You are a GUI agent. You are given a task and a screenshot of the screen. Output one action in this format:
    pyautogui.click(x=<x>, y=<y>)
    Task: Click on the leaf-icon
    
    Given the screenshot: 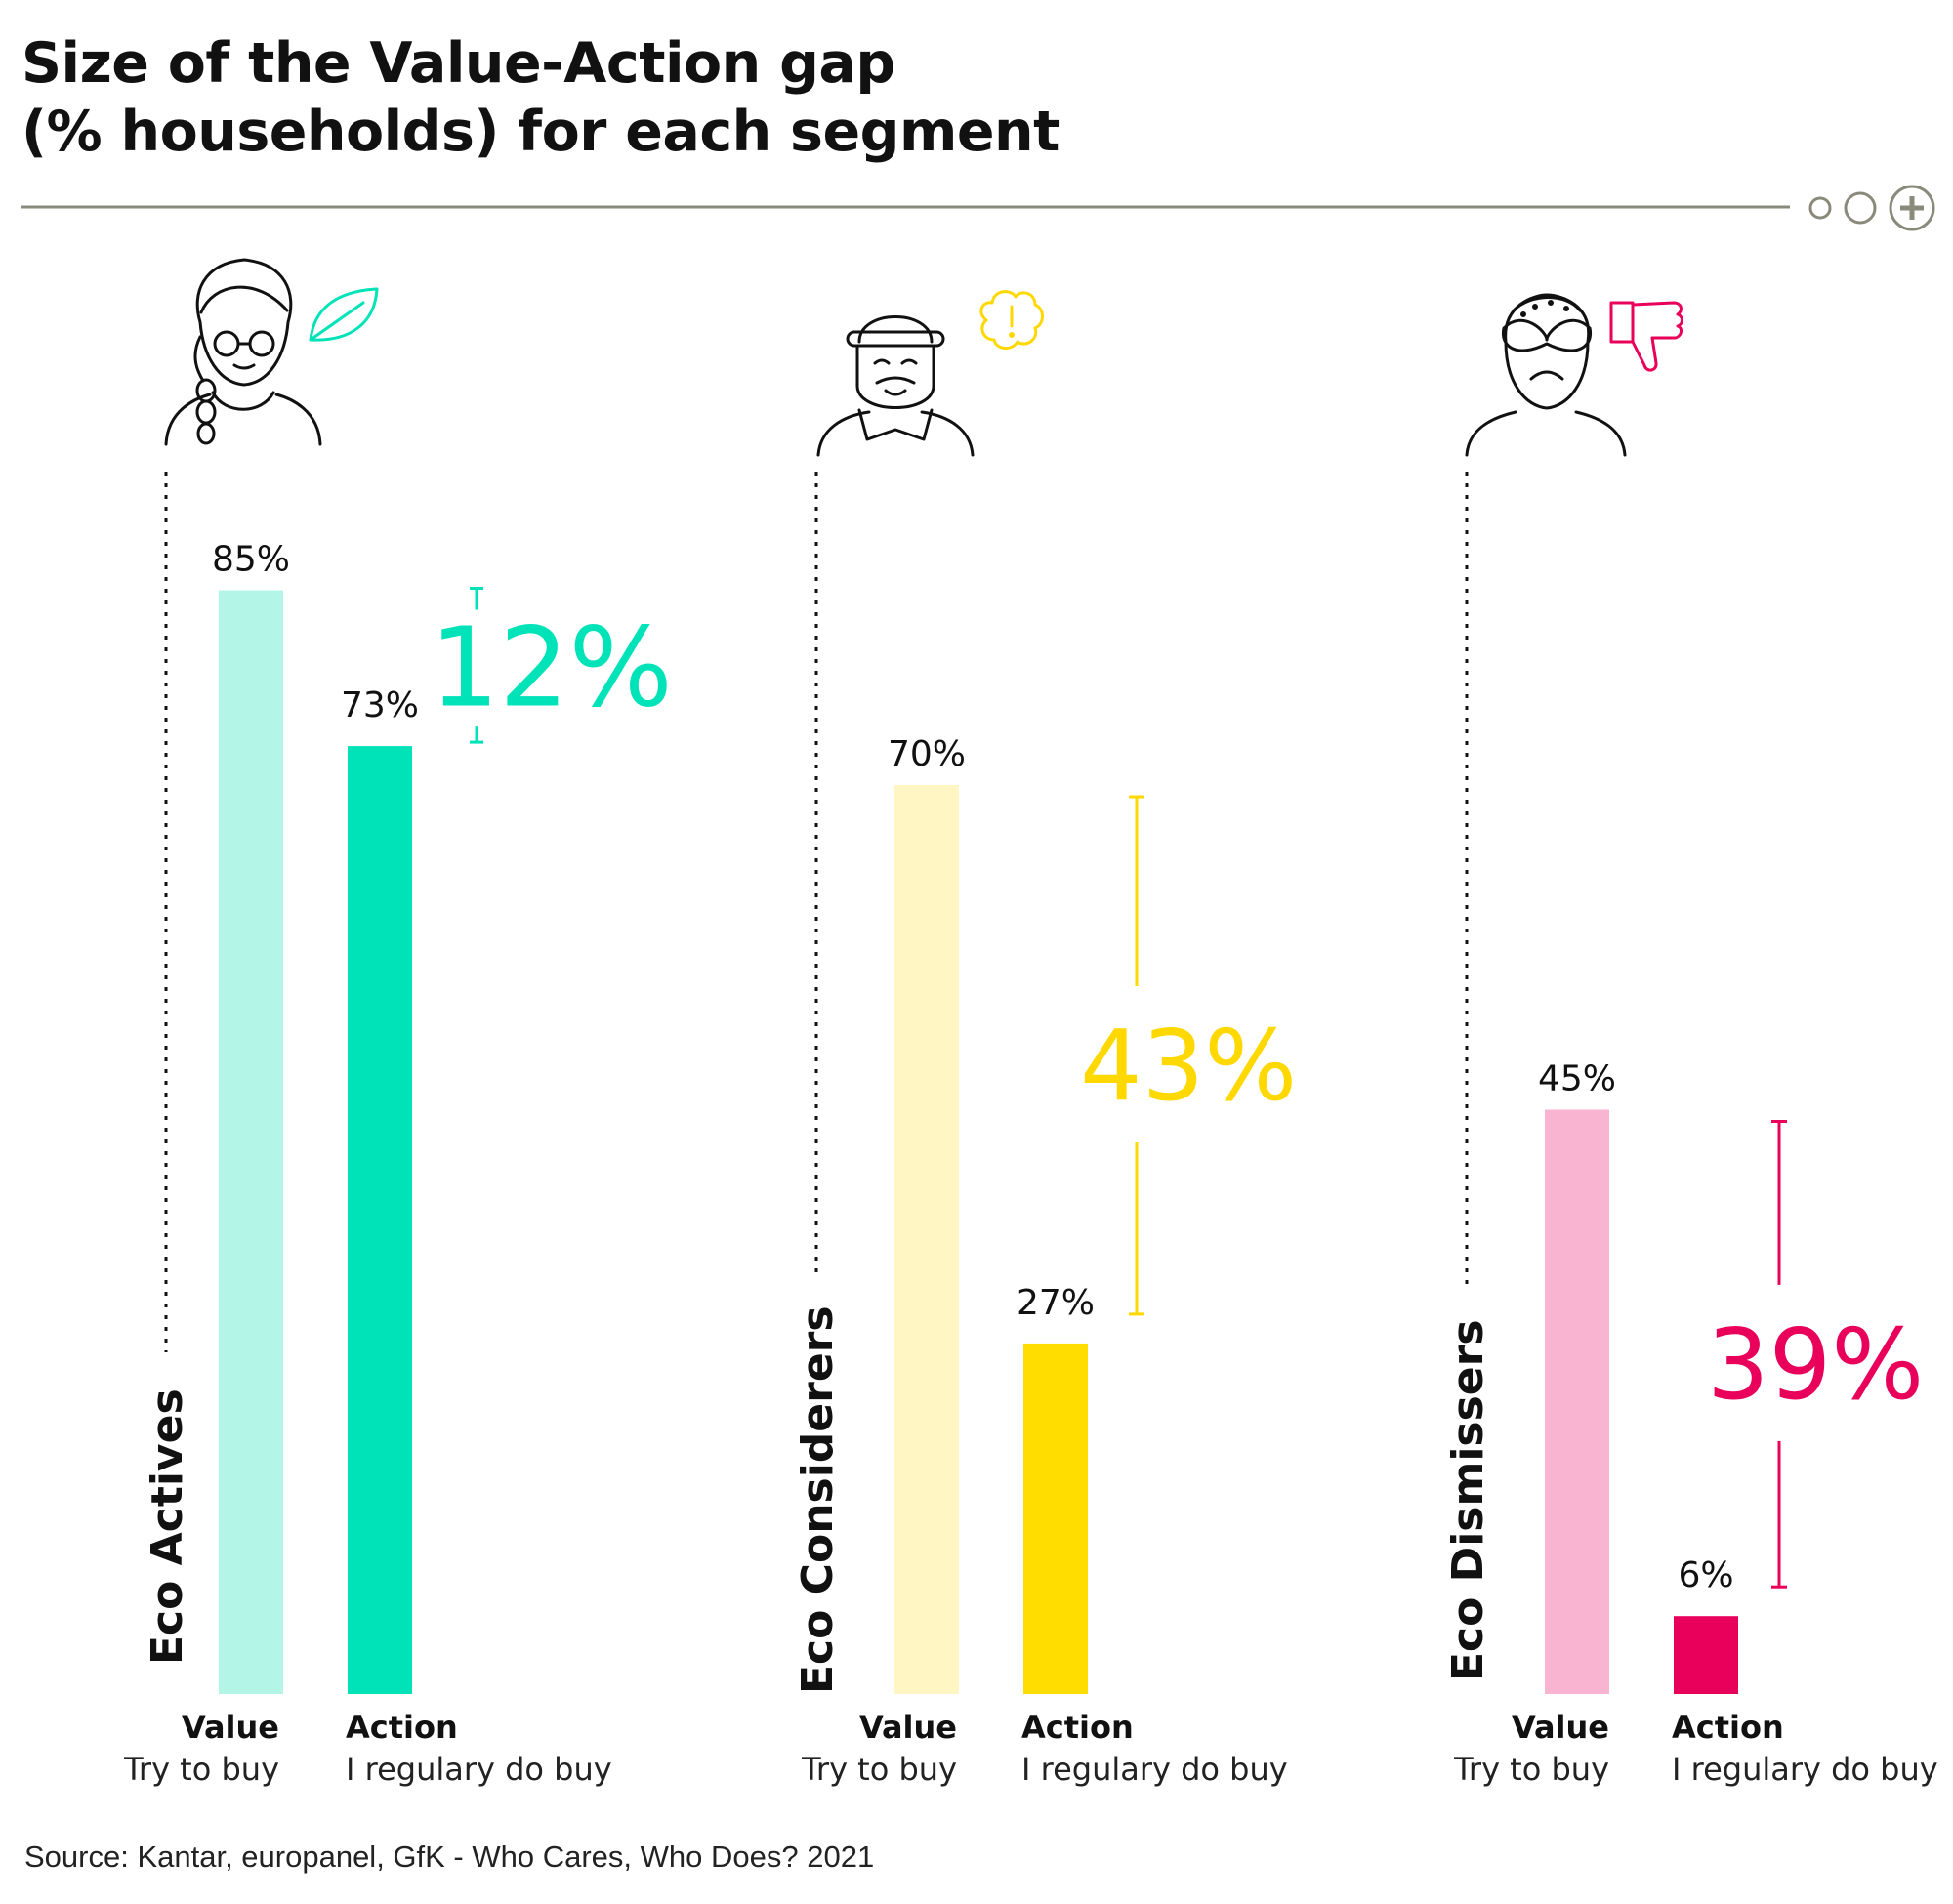 What is the action you would take?
    pyautogui.click(x=344, y=314)
    